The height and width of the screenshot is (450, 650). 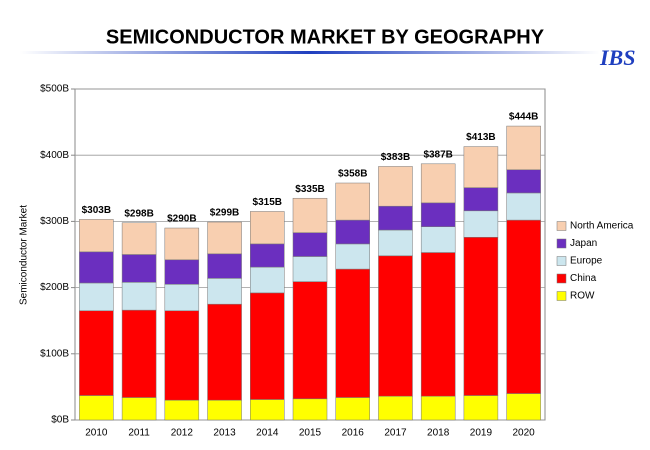 What do you see at coordinates (54, 287) in the screenshot?
I see `y-tick-label: $200B` at bounding box center [54, 287].